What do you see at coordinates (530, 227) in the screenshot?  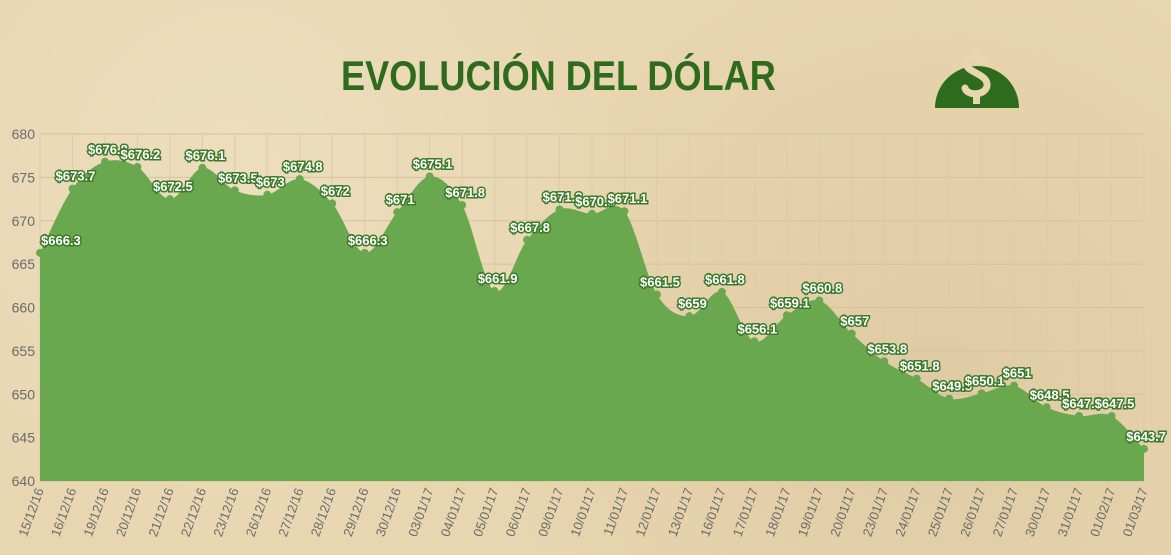 I see `data-label: $667.8` at bounding box center [530, 227].